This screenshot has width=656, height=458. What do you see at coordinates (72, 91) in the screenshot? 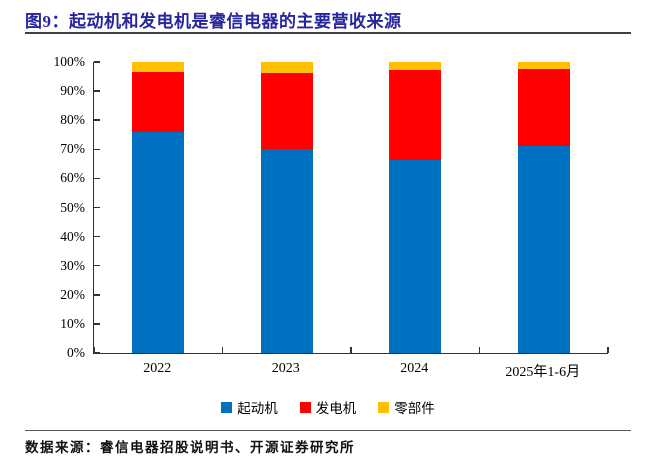
I see `y-axis-tick-label: 90%` at bounding box center [72, 91].